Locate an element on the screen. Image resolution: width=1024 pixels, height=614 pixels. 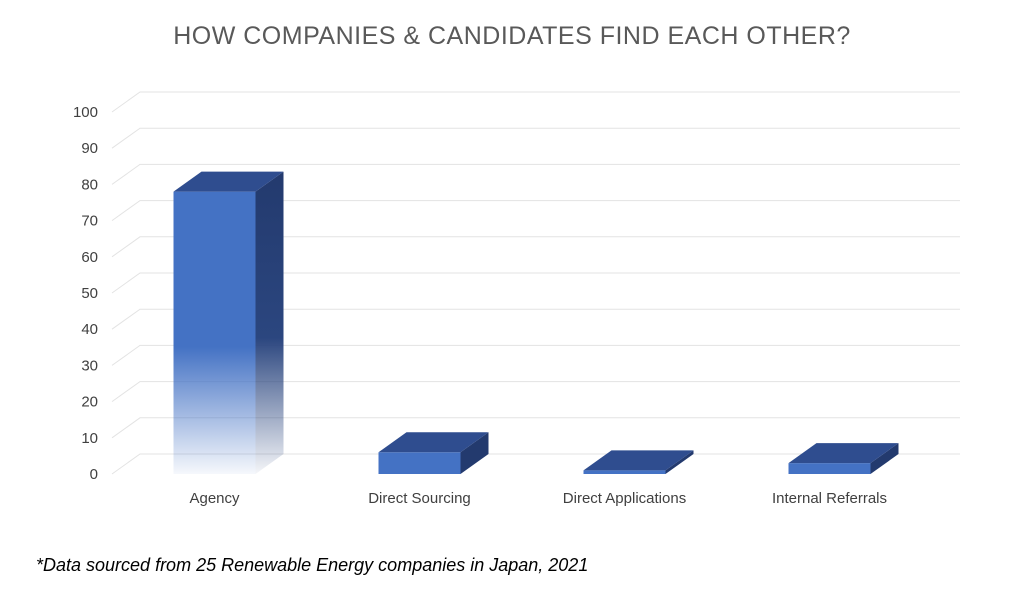
bar-internal-referrals is located at coordinates (843, 458).